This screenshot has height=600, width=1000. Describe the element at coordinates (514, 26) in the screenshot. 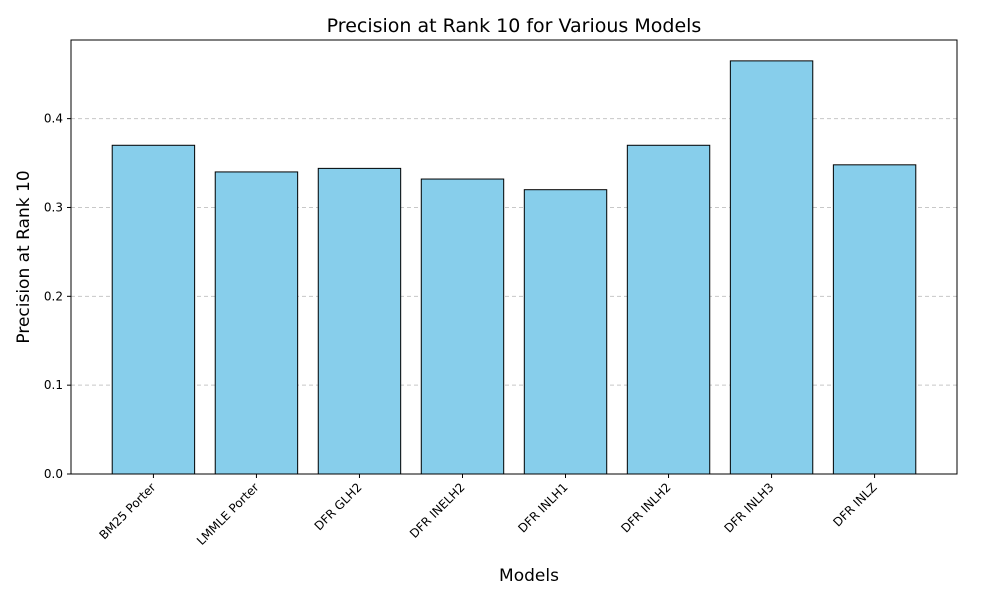

I see `chart-title: Precision at Rank 10 for Various Models` at that location.